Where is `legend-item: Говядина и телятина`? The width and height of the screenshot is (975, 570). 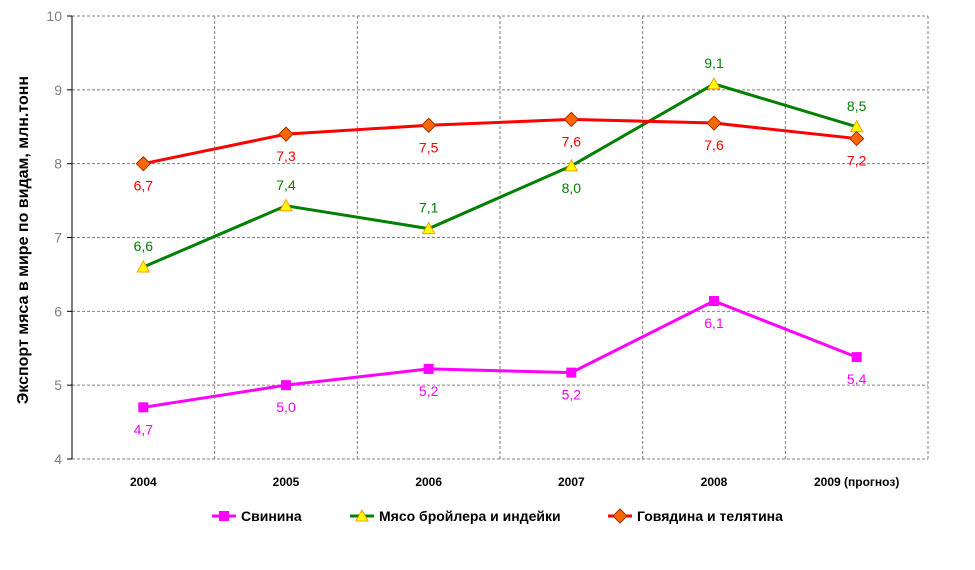 legend-item: Говядина и телятина is located at coordinates (695, 516).